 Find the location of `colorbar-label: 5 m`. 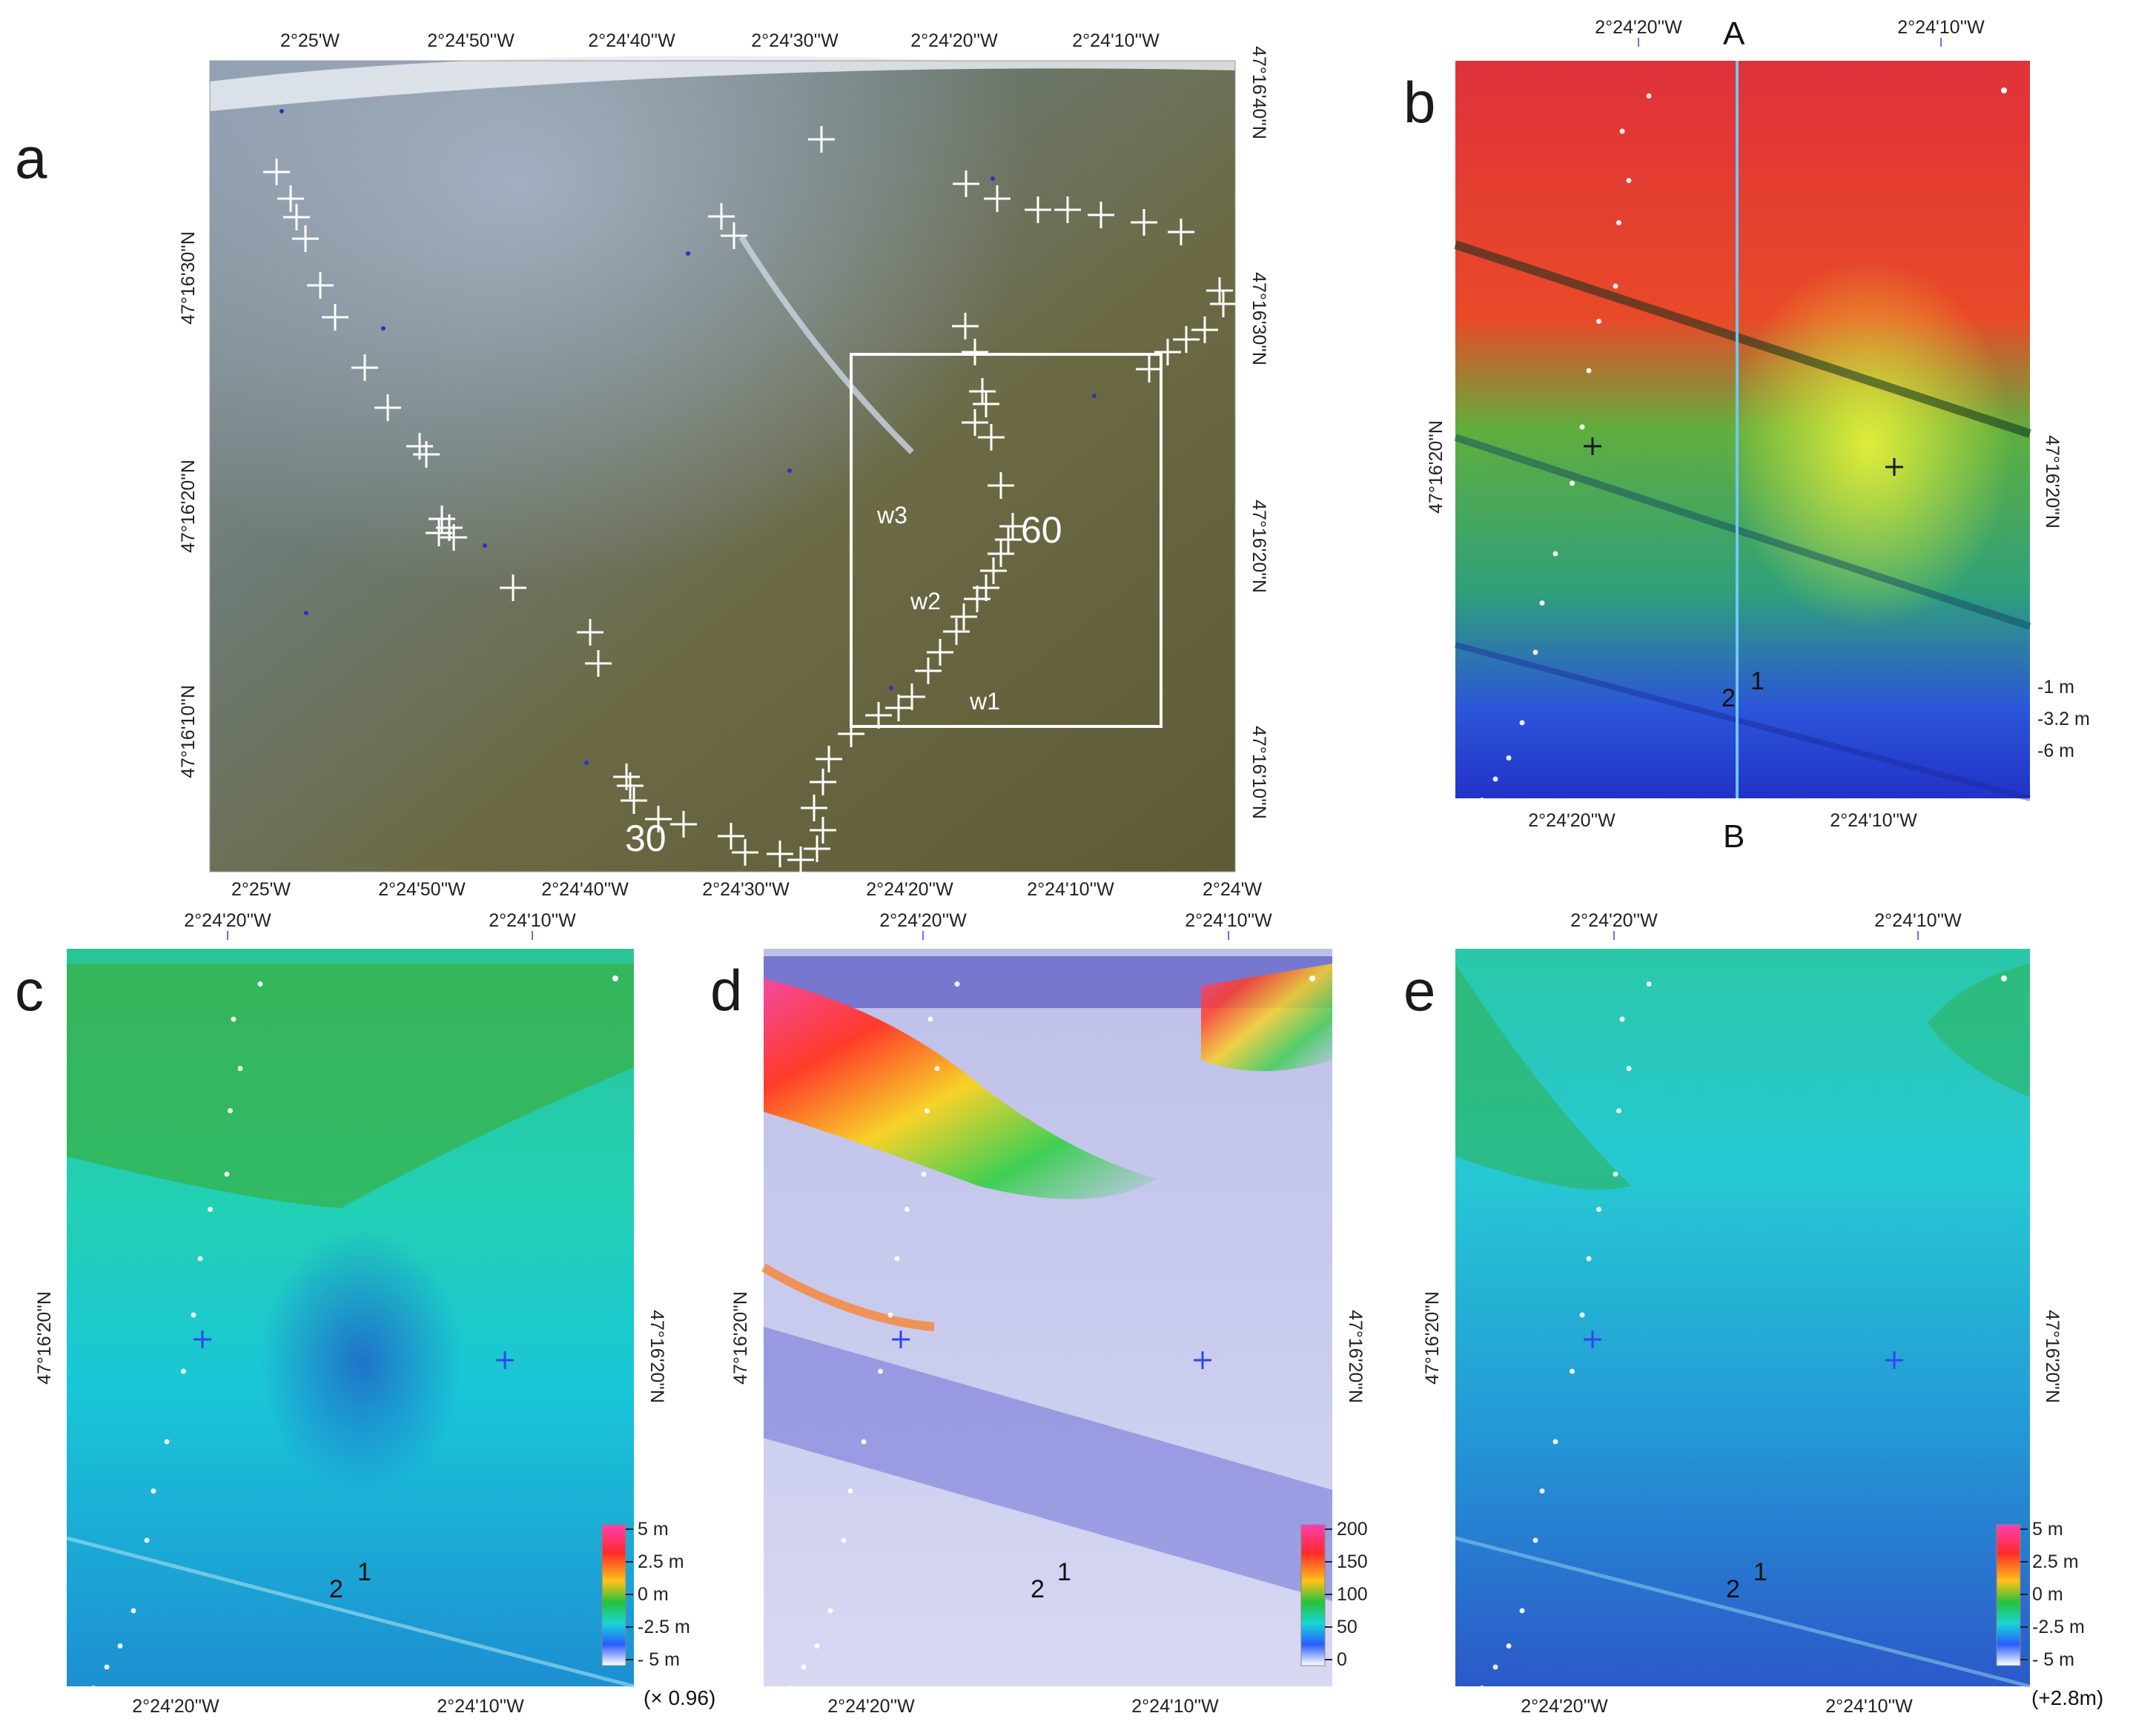

colorbar-label: 5 m is located at coordinates (654, 1530).